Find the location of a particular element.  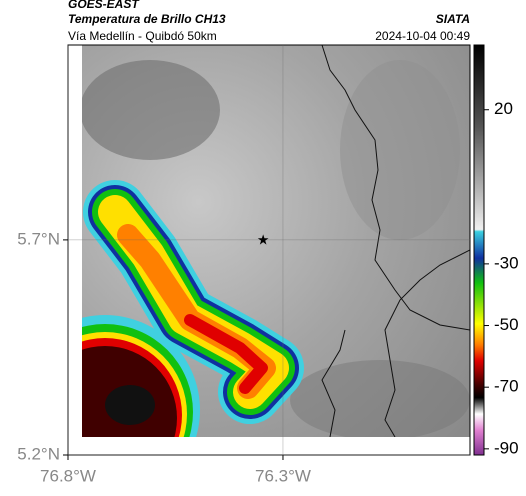

colorbar-tick-label: 20 is located at coordinates (503, 108).